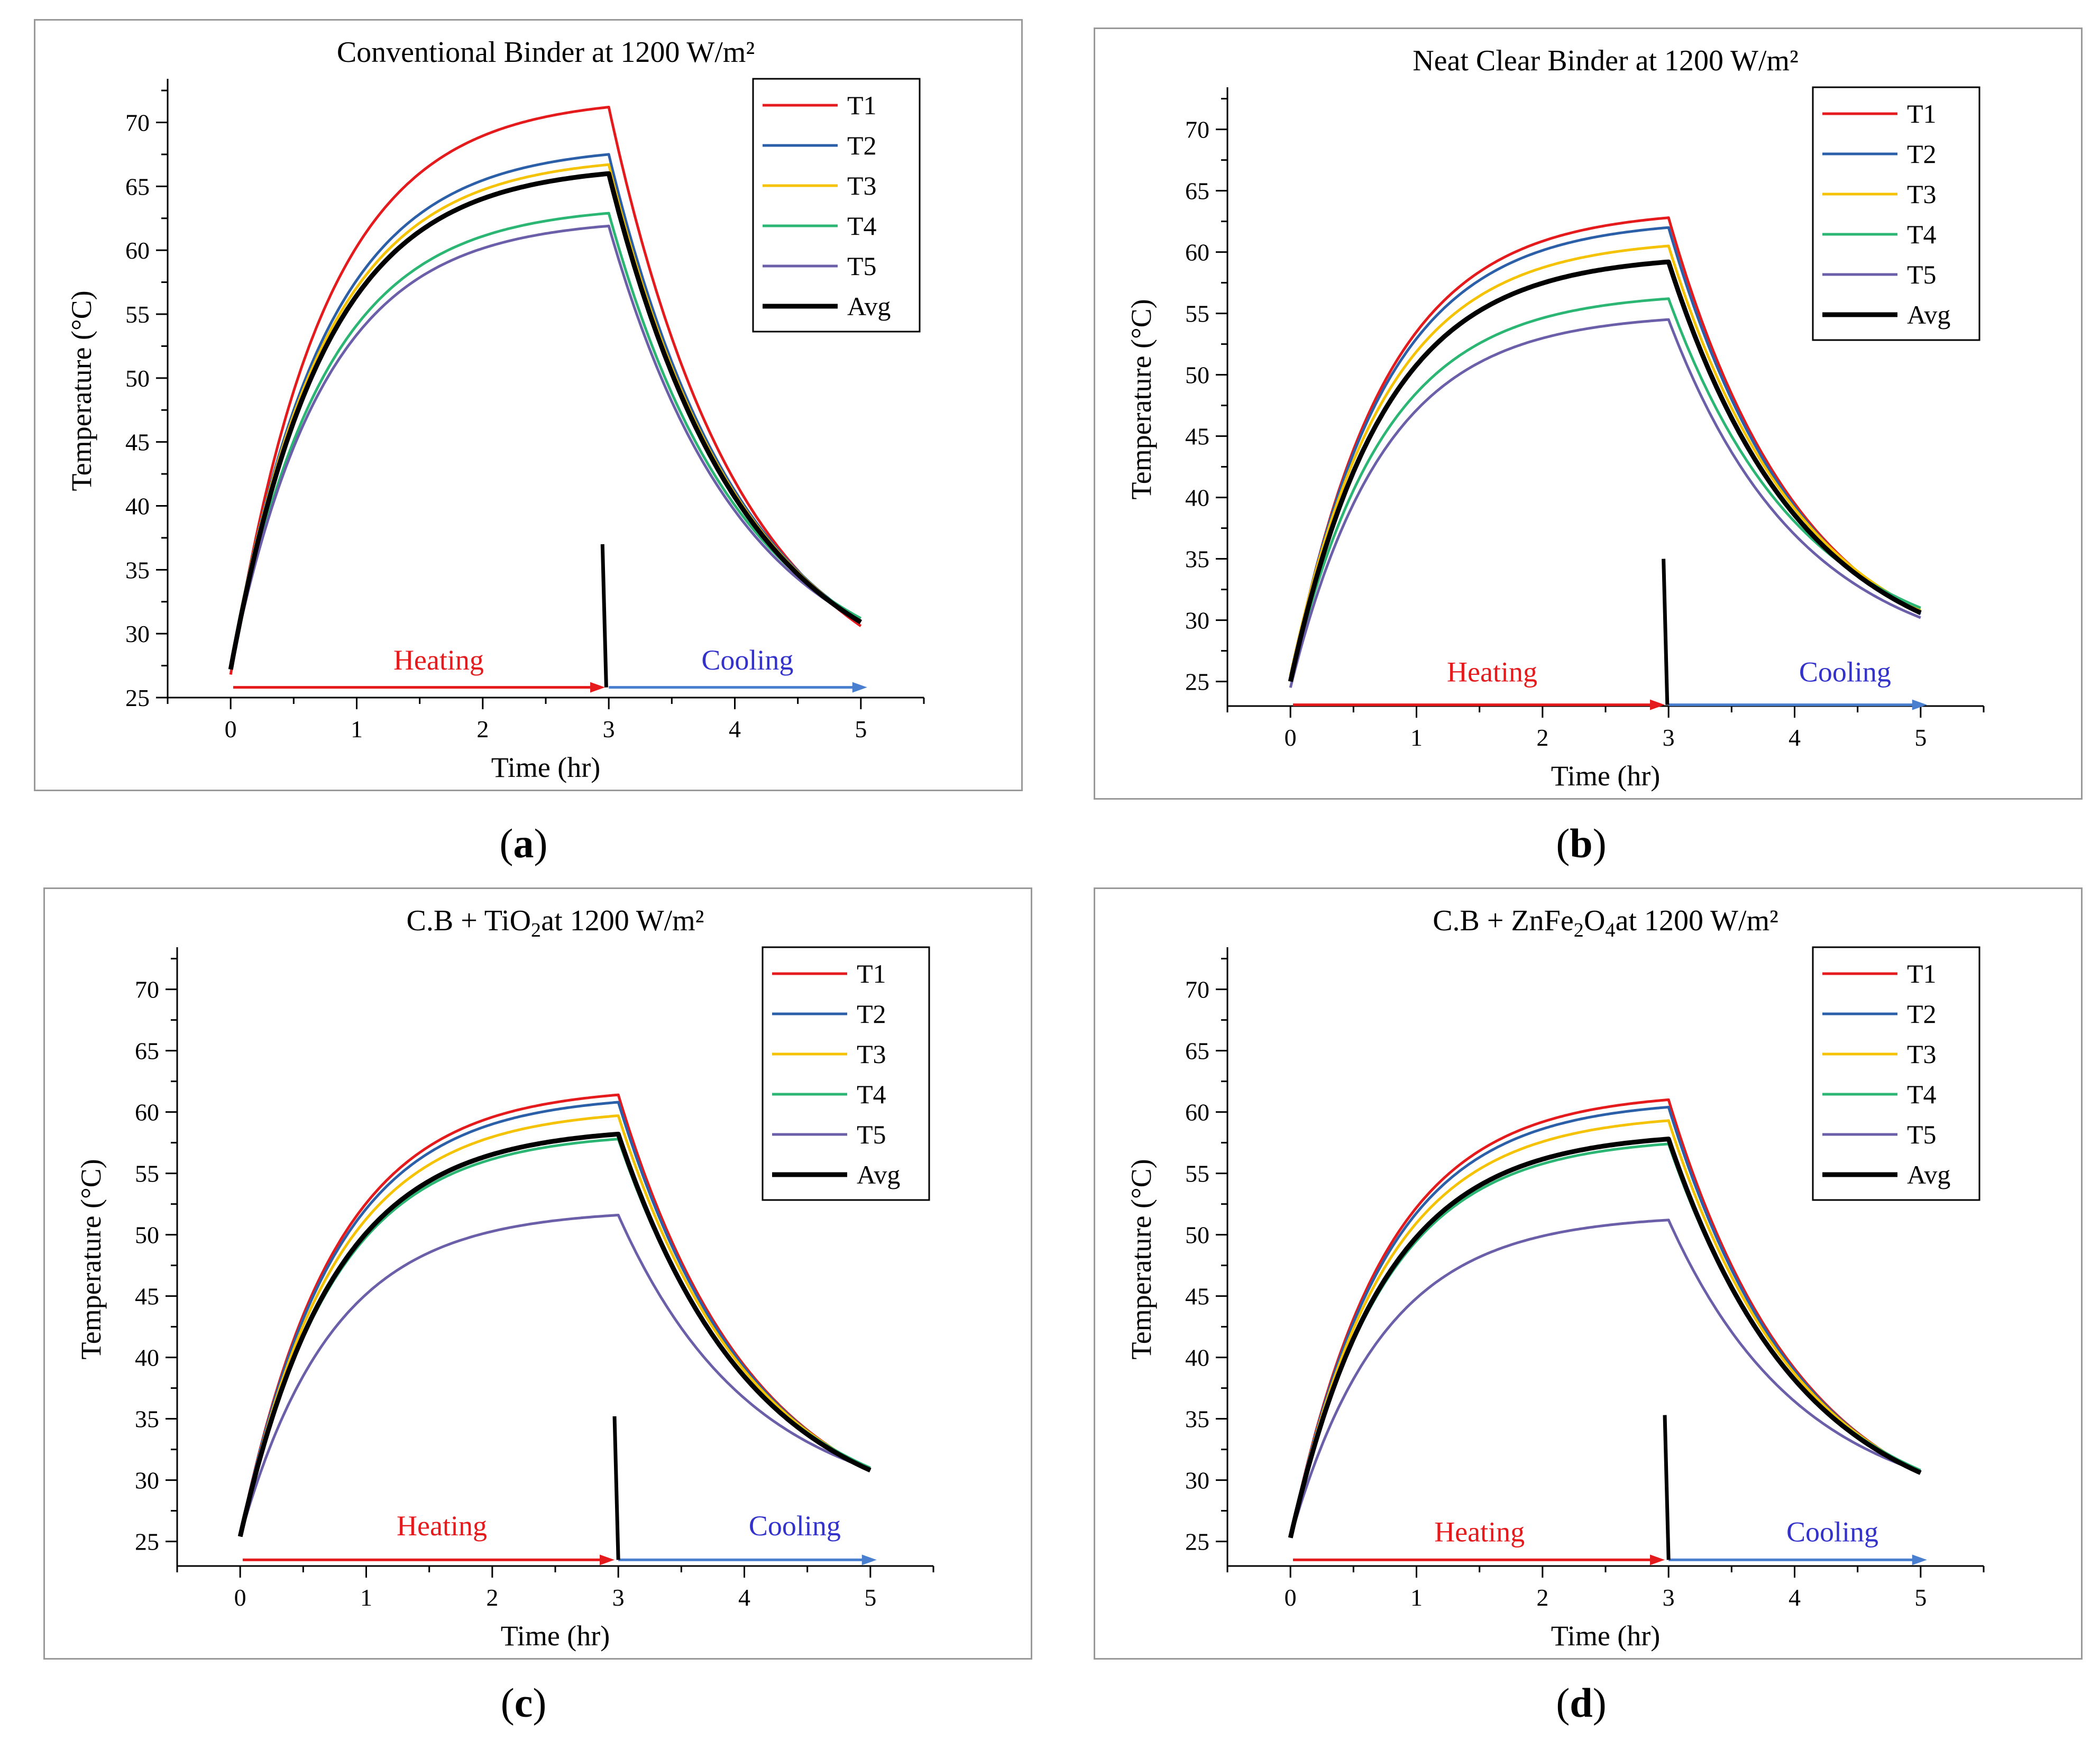  What do you see at coordinates (871, 1014) in the screenshot?
I see `legend-label-t2: T2` at bounding box center [871, 1014].